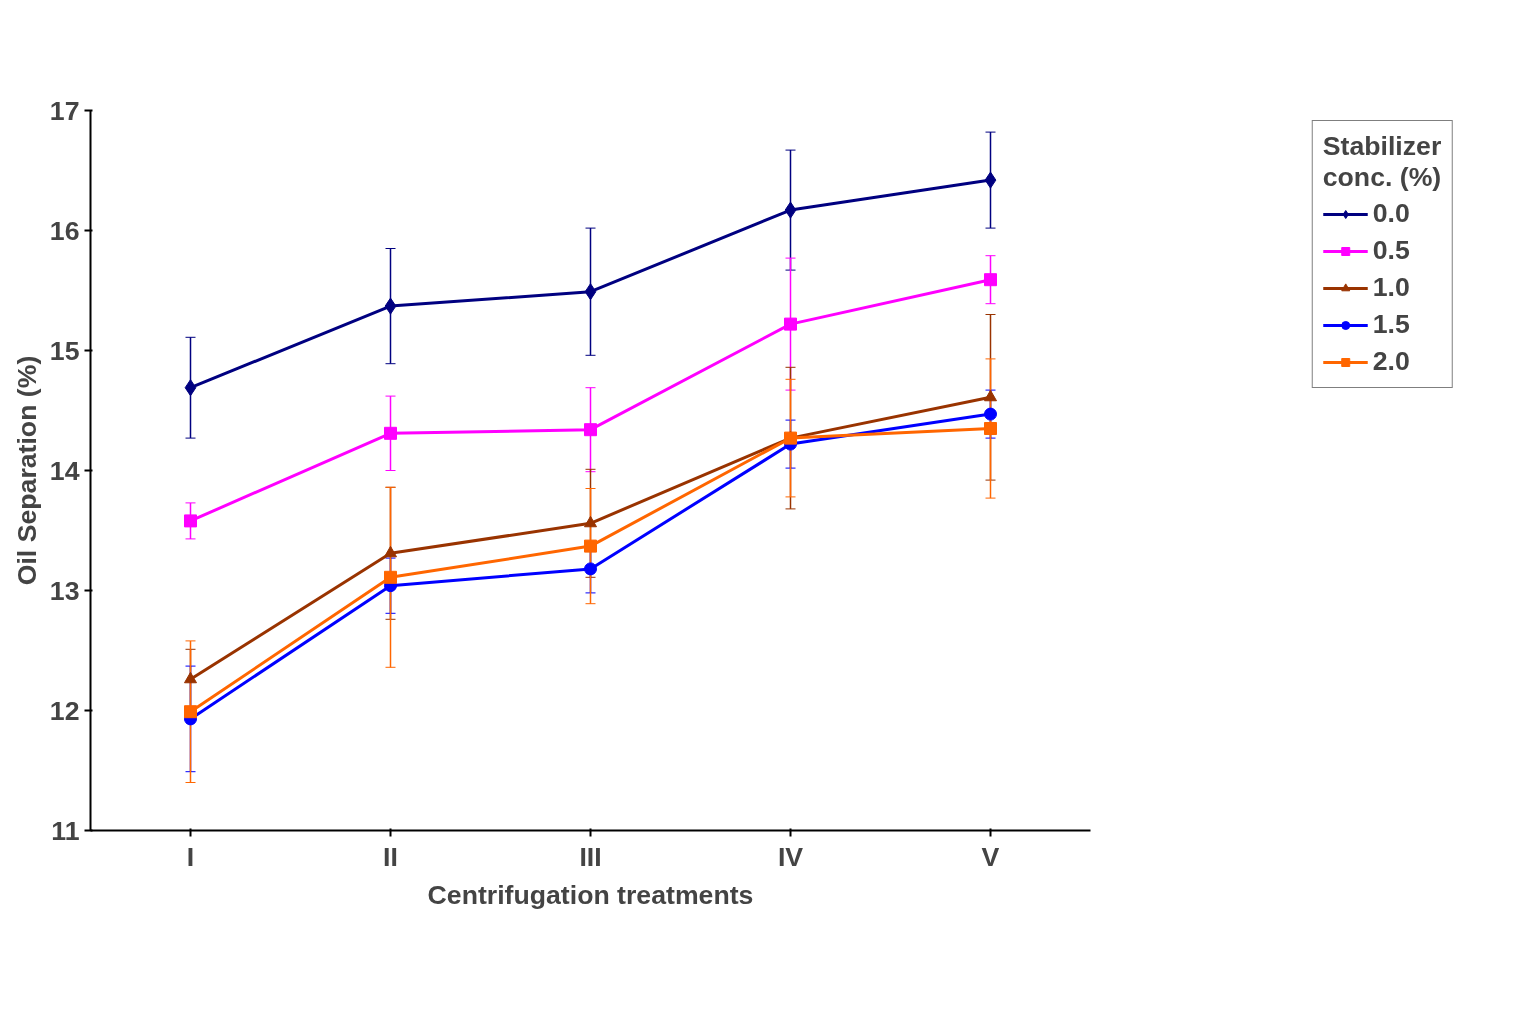 Image resolution: width=1523 pixels, height=1010 pixels. Describe the element at coordinates (1391, 324) in the screenshot. I see `legend-label: 1.5` at that location.